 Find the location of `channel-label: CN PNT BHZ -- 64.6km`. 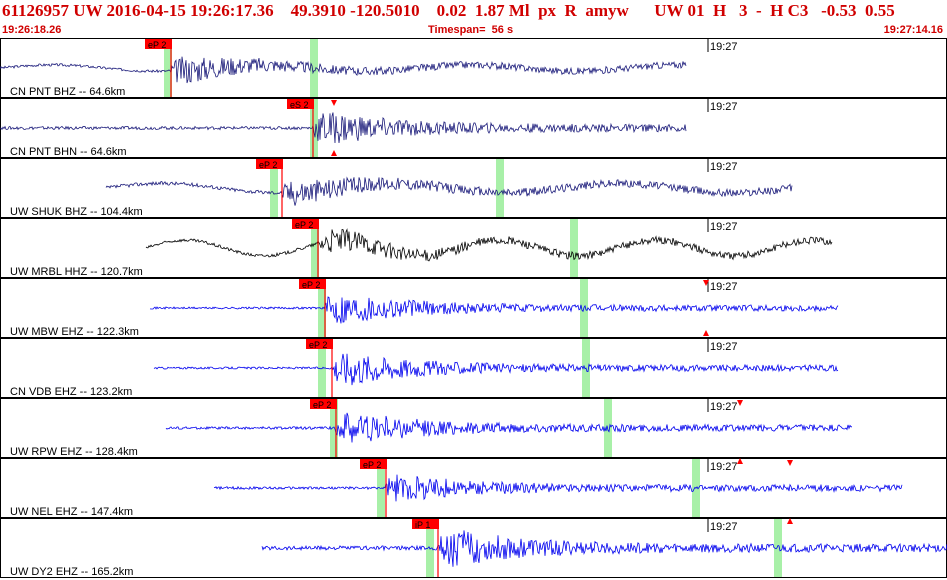

channel-label: CN PNT BHZ -- 64.6km is located at coordinates (67, 92).